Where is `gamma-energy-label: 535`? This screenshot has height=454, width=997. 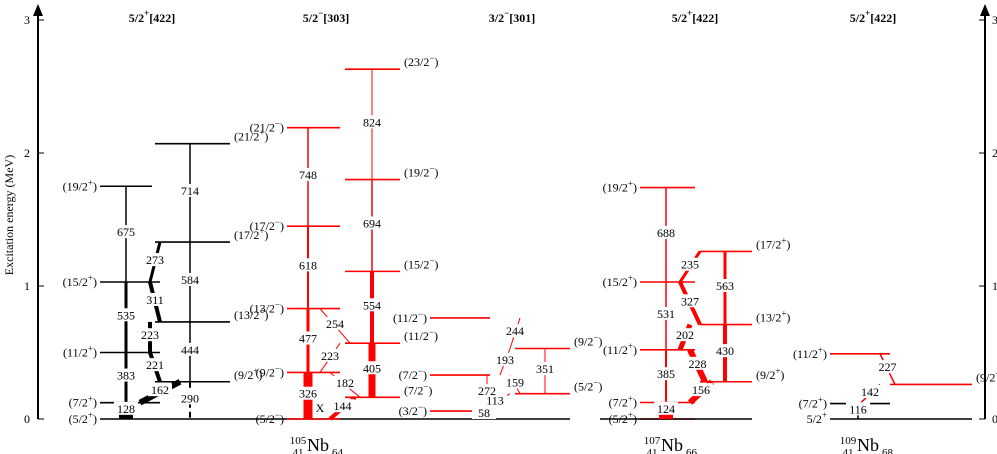
gamma-energy-label: 535 is located at coordinates (126, 315).